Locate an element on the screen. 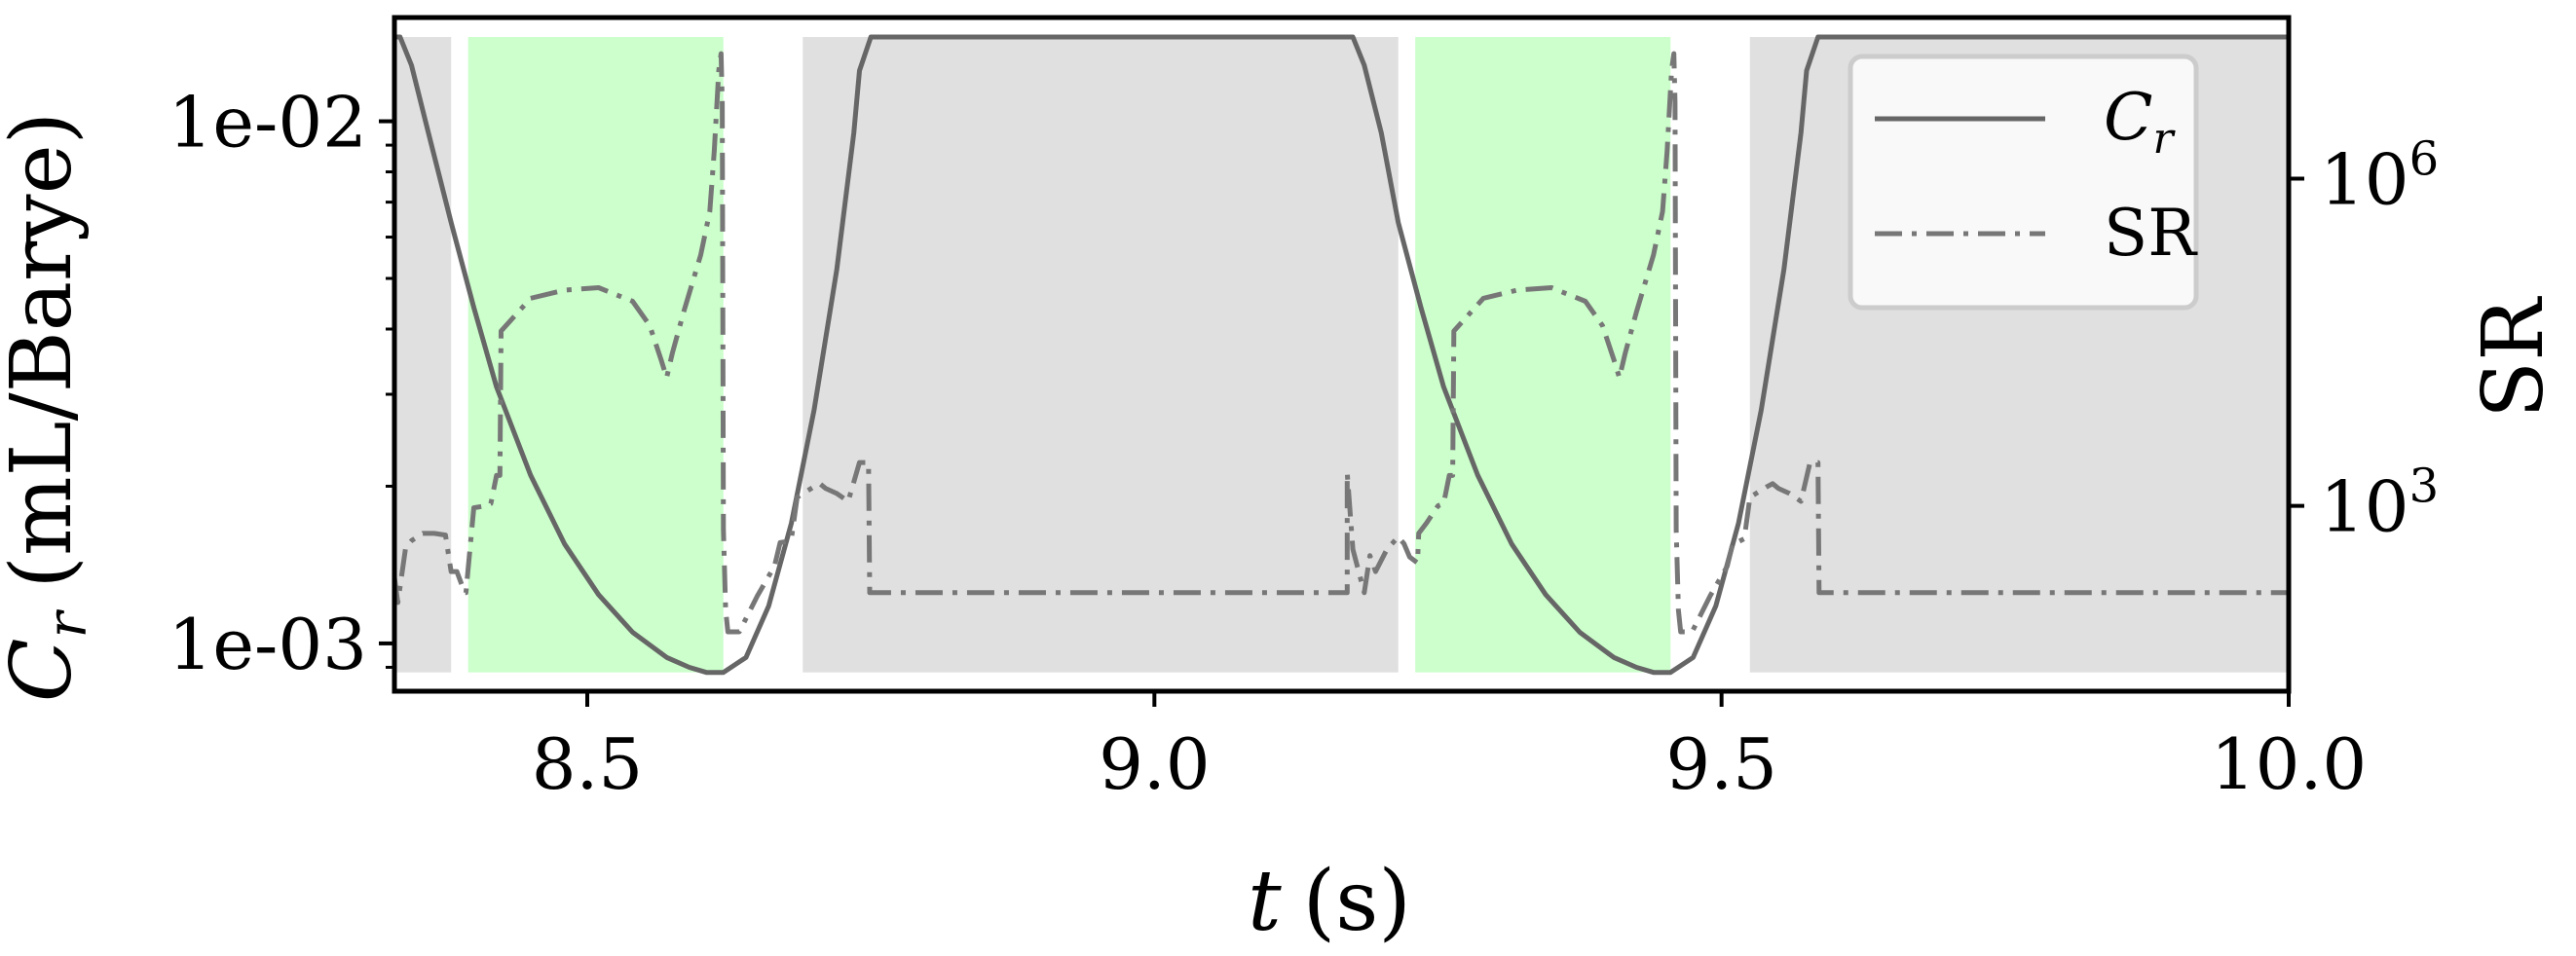 The image size is (2576, 956). left-tick-label-1: 1e-03 is located at coordinates (267, 644).